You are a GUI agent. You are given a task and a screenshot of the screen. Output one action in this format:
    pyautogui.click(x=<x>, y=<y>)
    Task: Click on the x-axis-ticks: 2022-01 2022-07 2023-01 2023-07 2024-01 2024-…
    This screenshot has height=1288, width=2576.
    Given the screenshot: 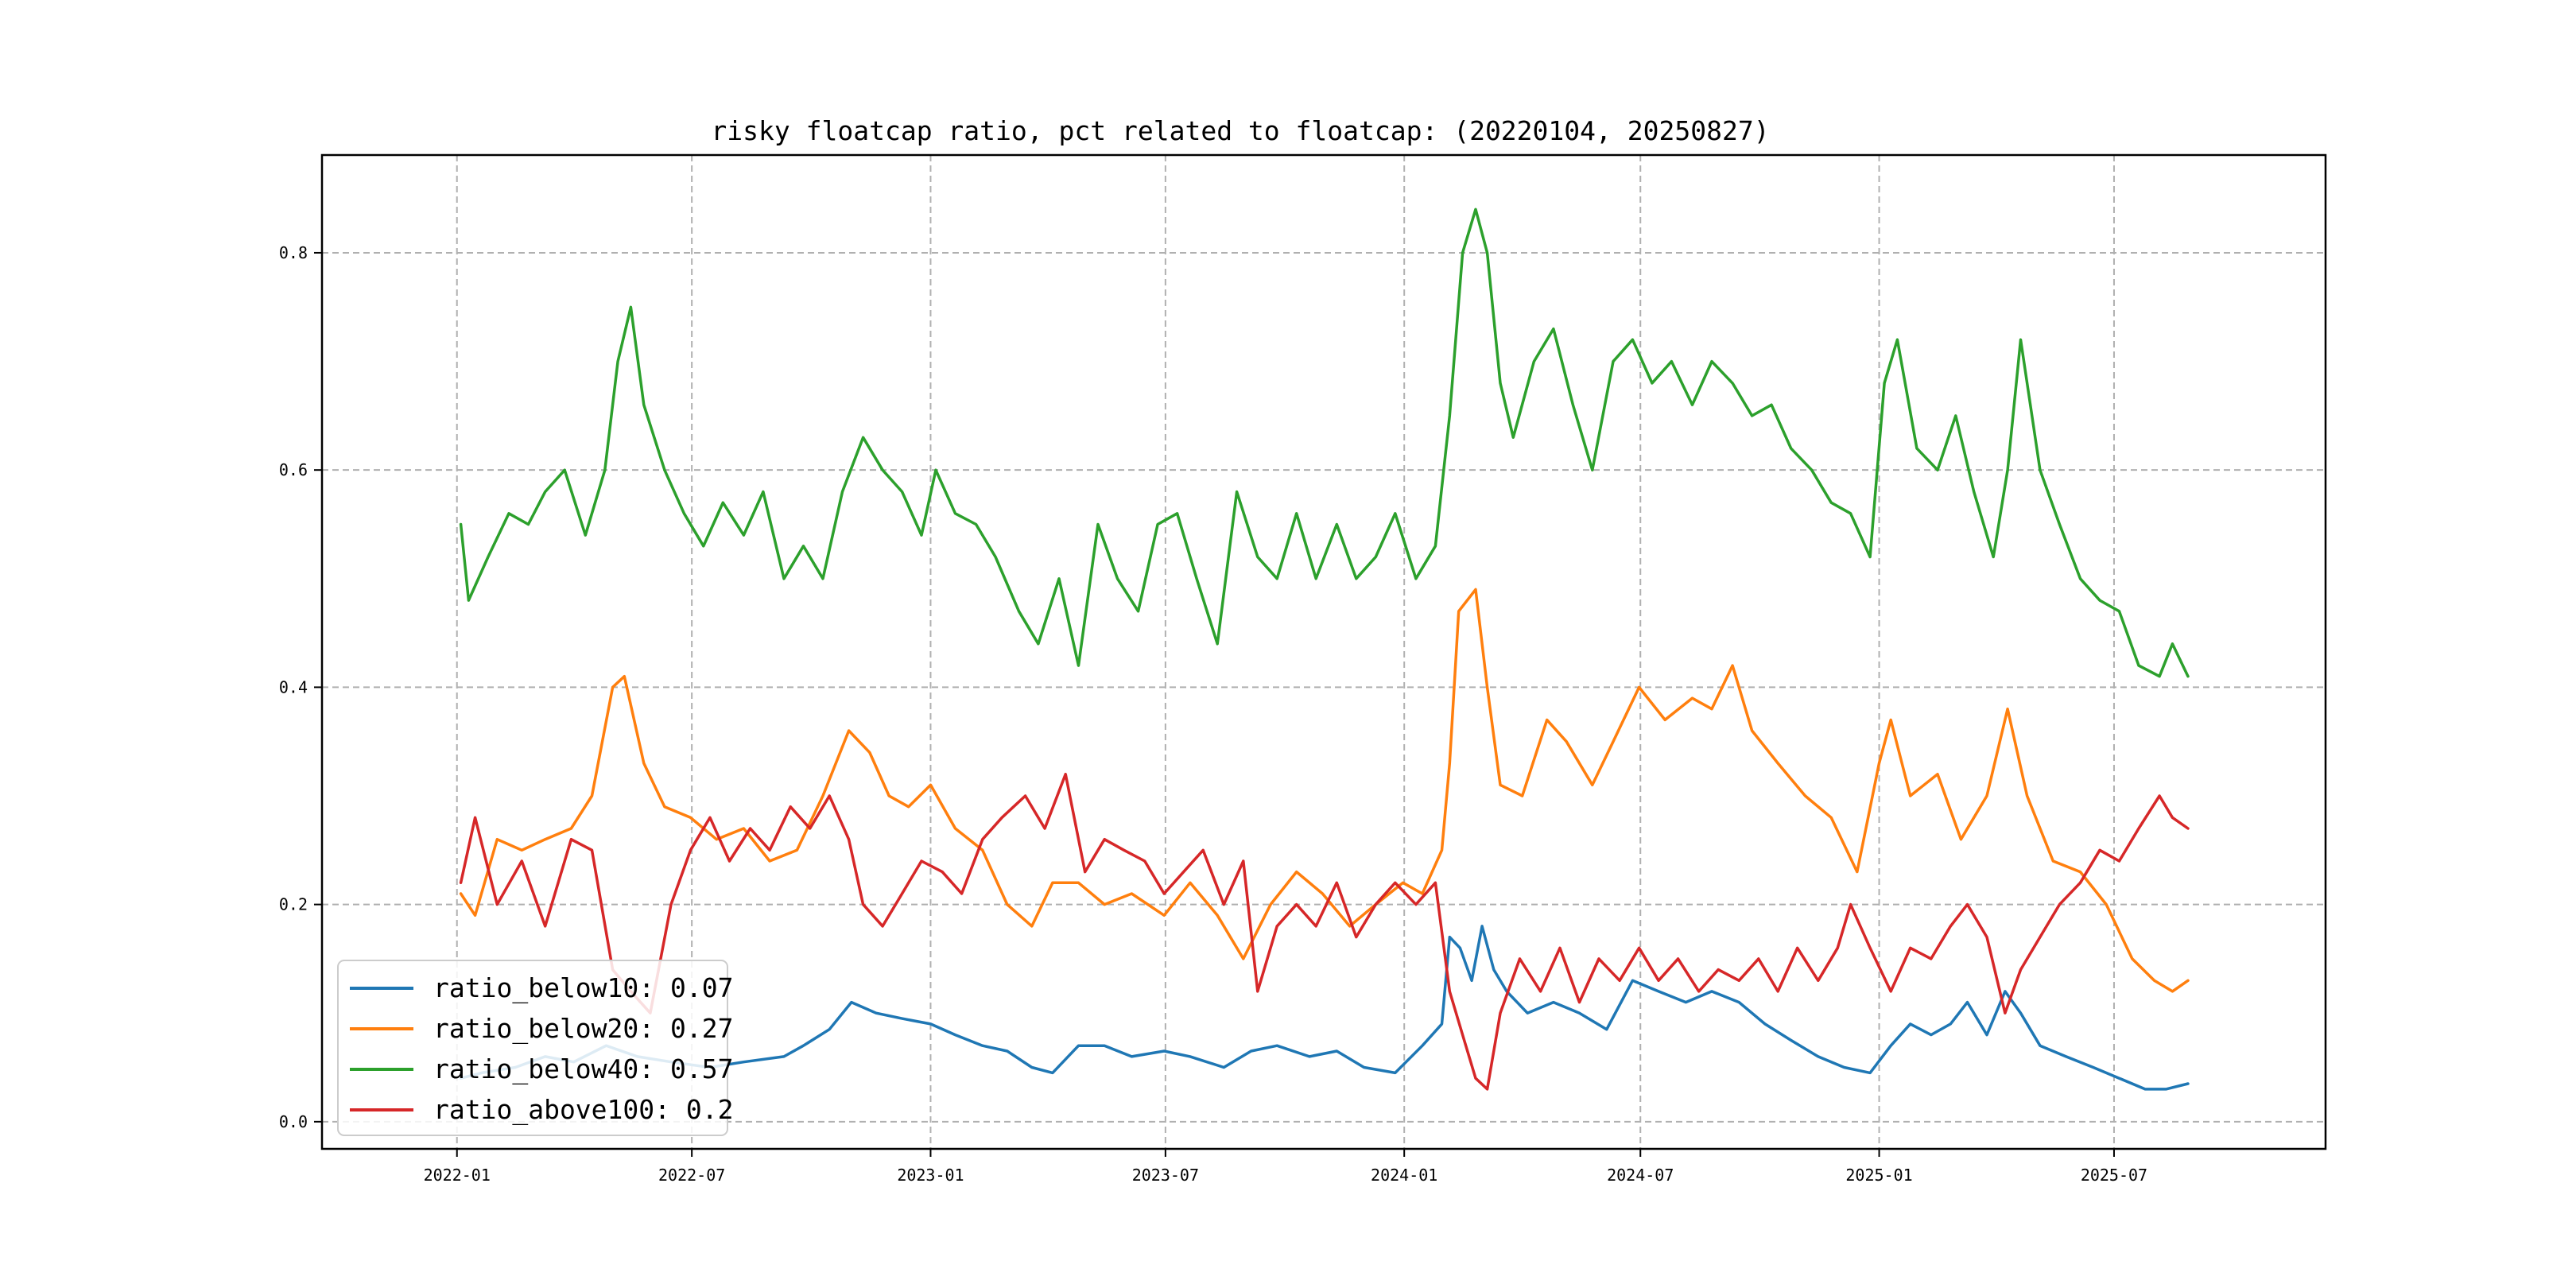 What is the action you would take?
    pyautogui.click(x=1286, y=1167)
    